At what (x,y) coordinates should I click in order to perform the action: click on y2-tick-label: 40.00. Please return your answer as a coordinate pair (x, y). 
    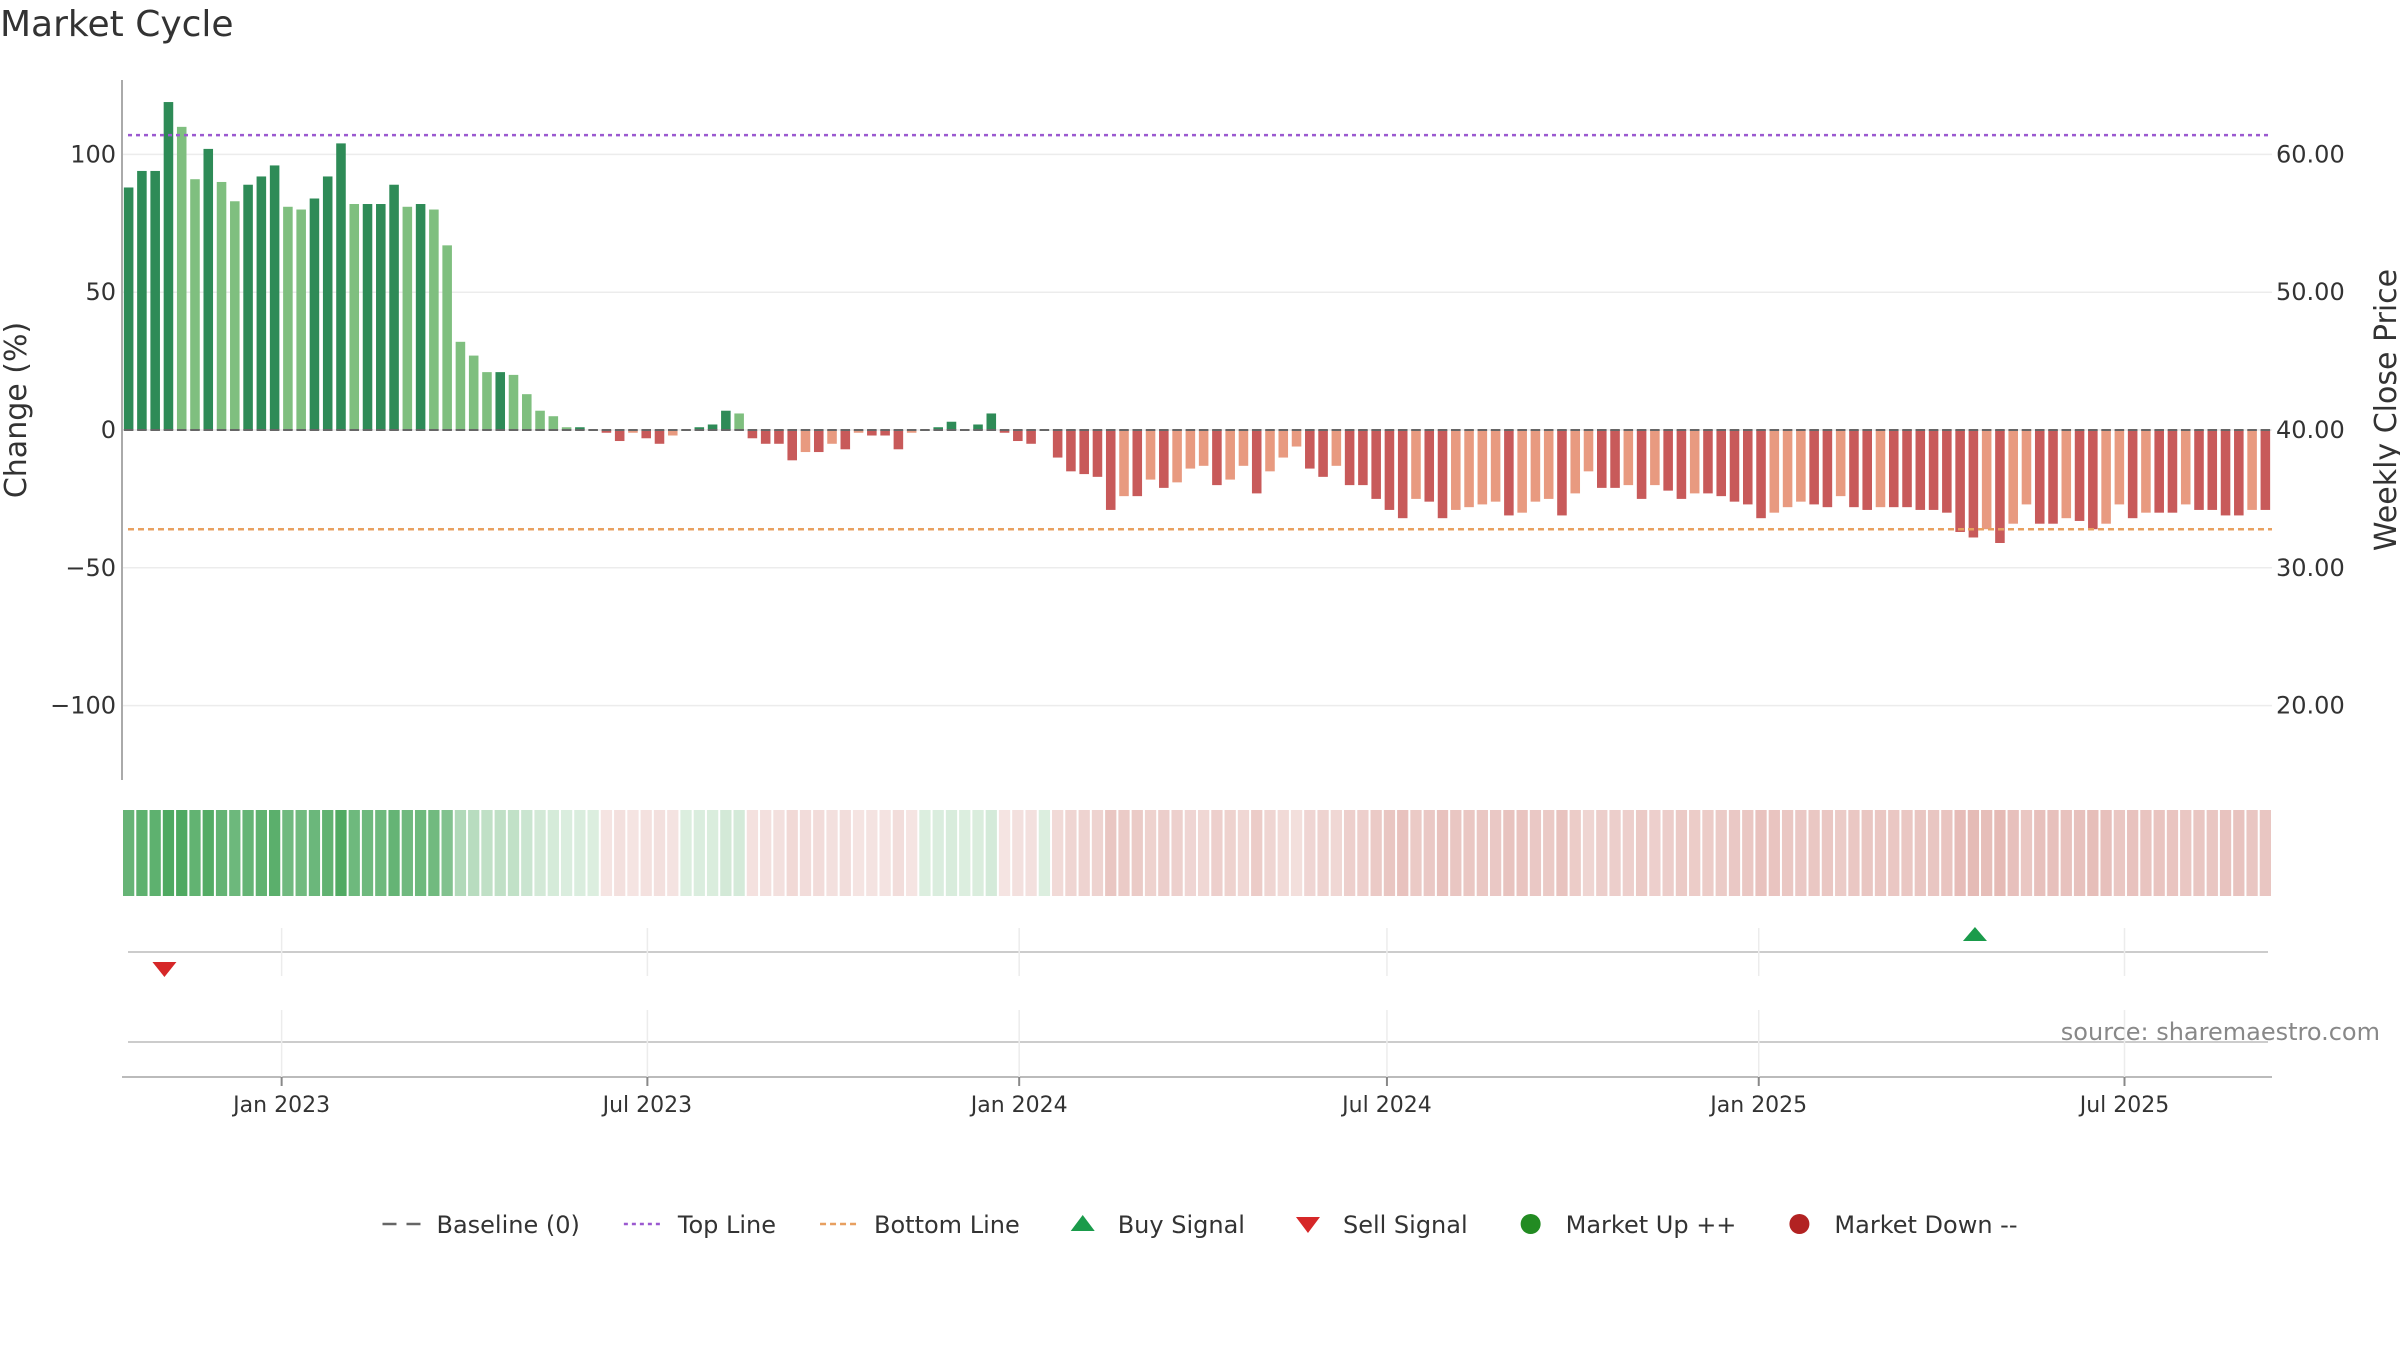
    Looking at the image, I should click on (2310, 430).